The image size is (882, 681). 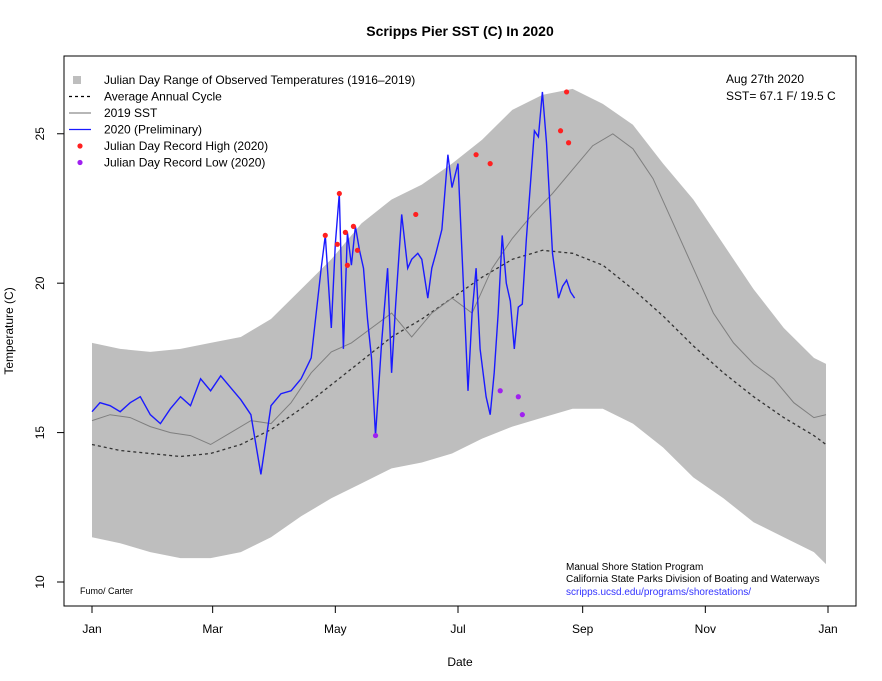 What do you see at coordinates (40, 433) in the screenshot?
I see `y-tick-label: 15` at bounding box center [40, 433].